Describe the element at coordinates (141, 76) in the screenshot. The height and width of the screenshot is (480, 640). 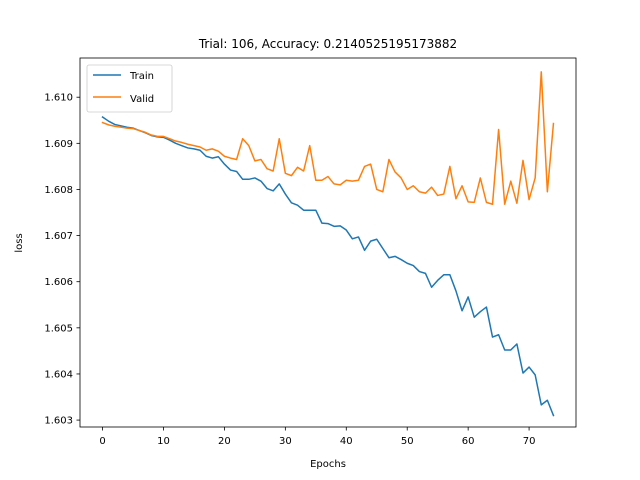
I see `legend-train-label: Train` at that location.